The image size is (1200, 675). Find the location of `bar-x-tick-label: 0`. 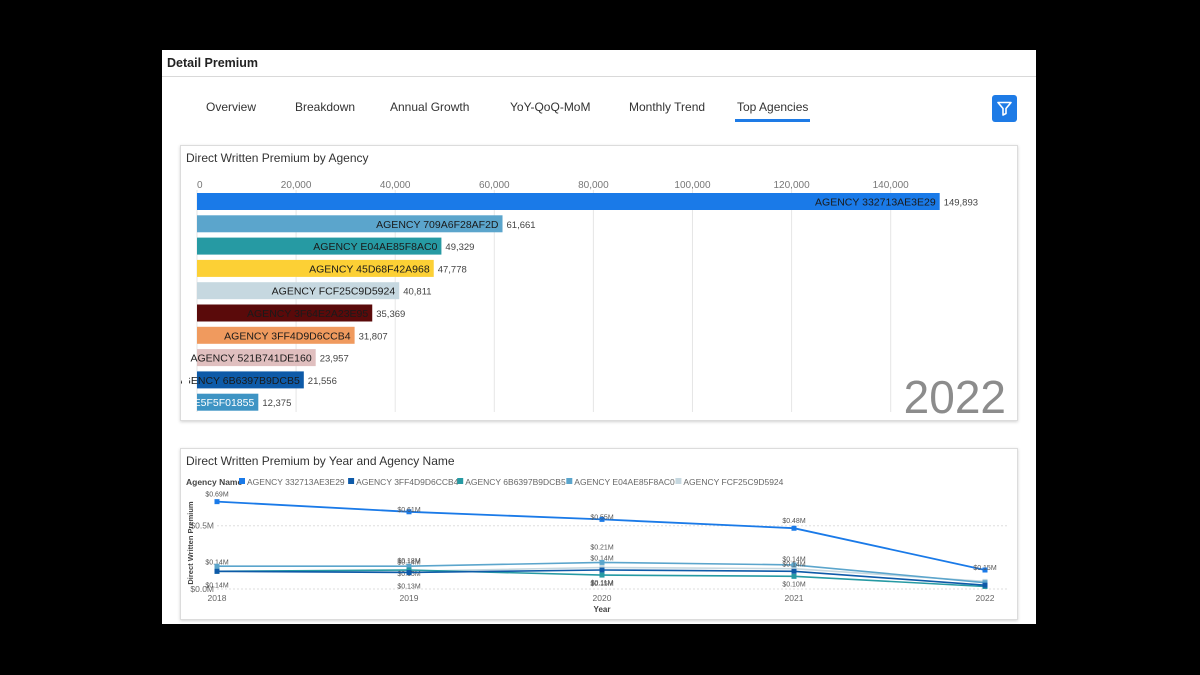

bar-x-tick-label: 0 is located at coordinates (200, 185).